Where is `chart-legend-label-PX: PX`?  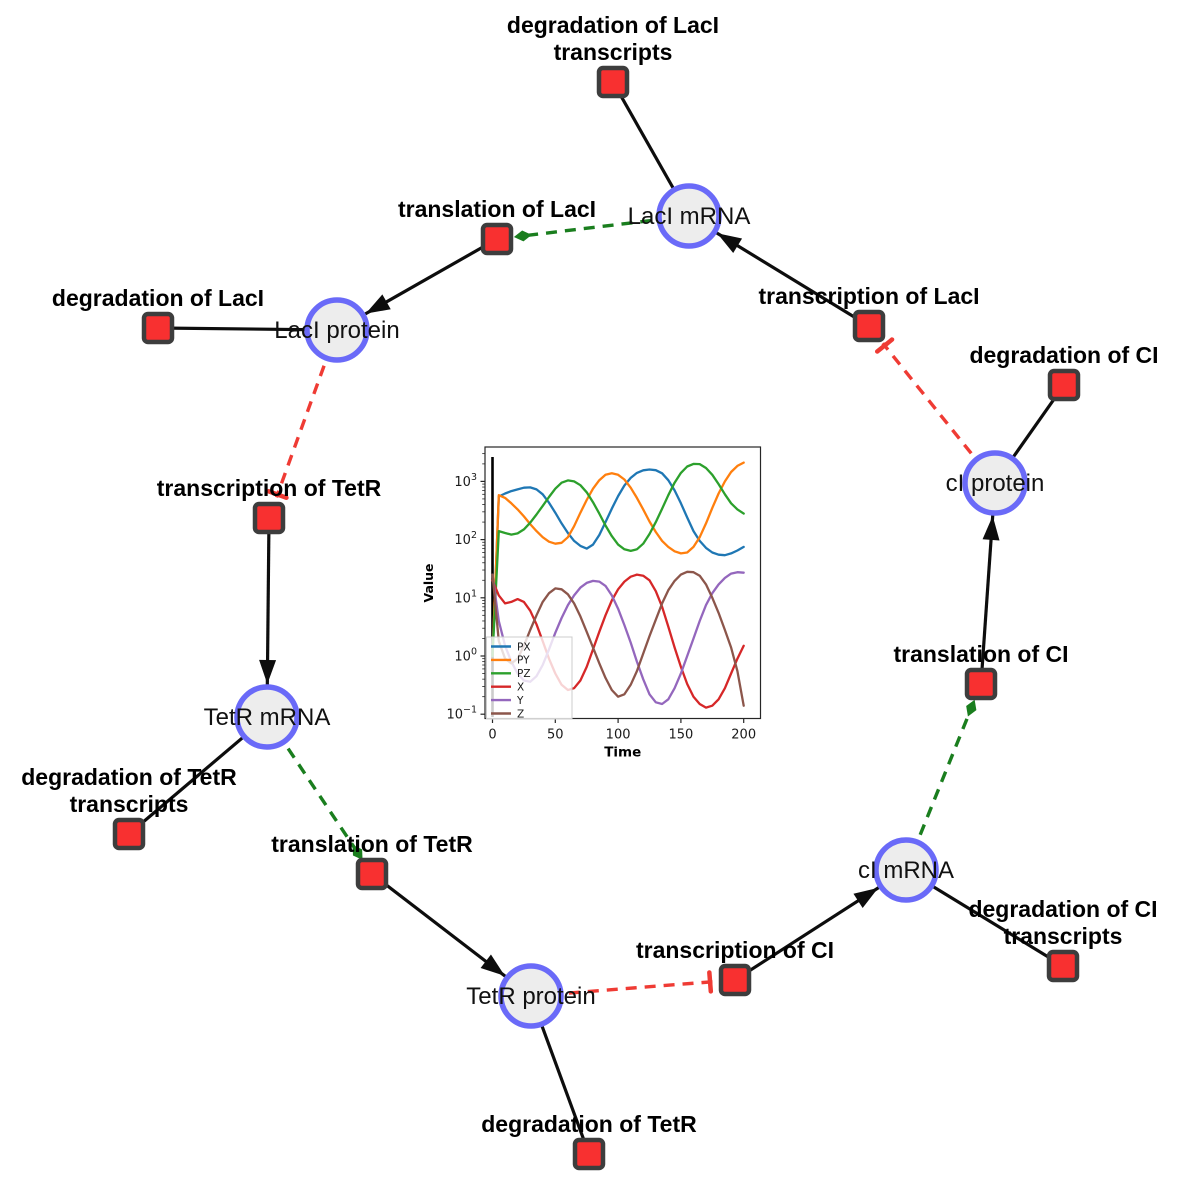 chart-legend-label-PX: PX is located at coordinates (524, 647).